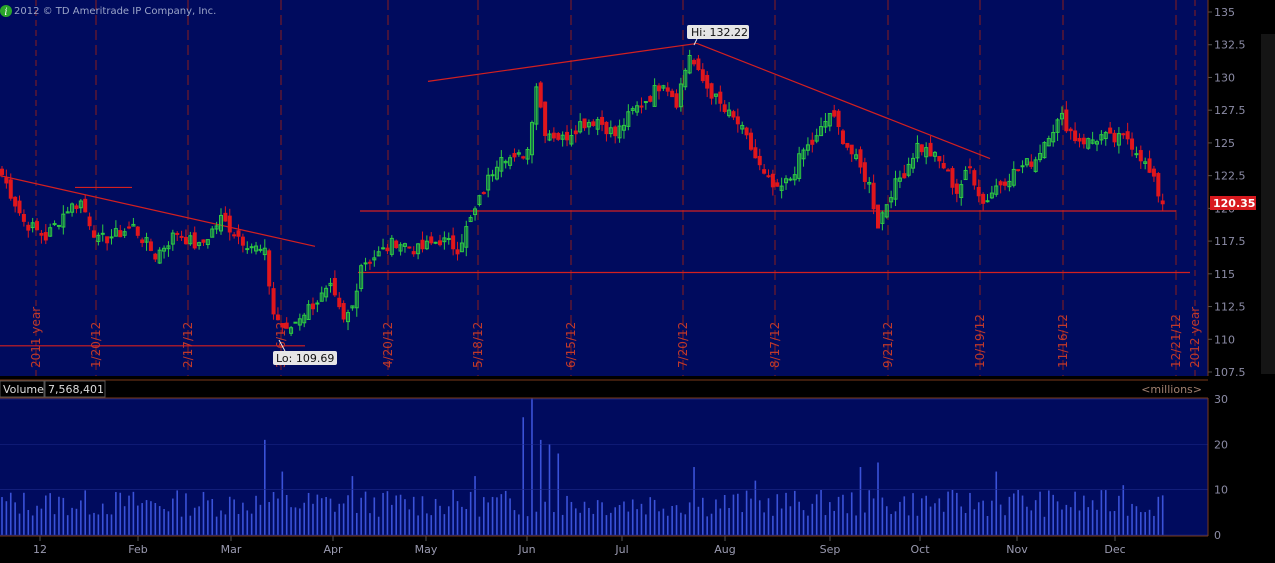 This screenshot has width=1275, height=563. I want to click on vertical-date-label: 2/17/12, so click(188, 345).